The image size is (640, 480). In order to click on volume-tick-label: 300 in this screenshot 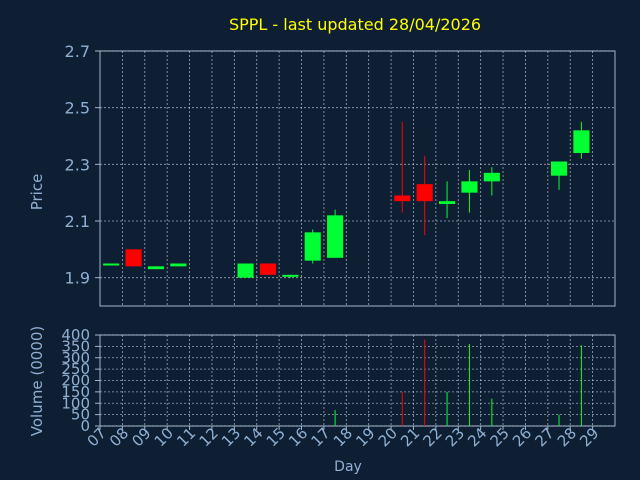, I will do `click(75, 358)`.